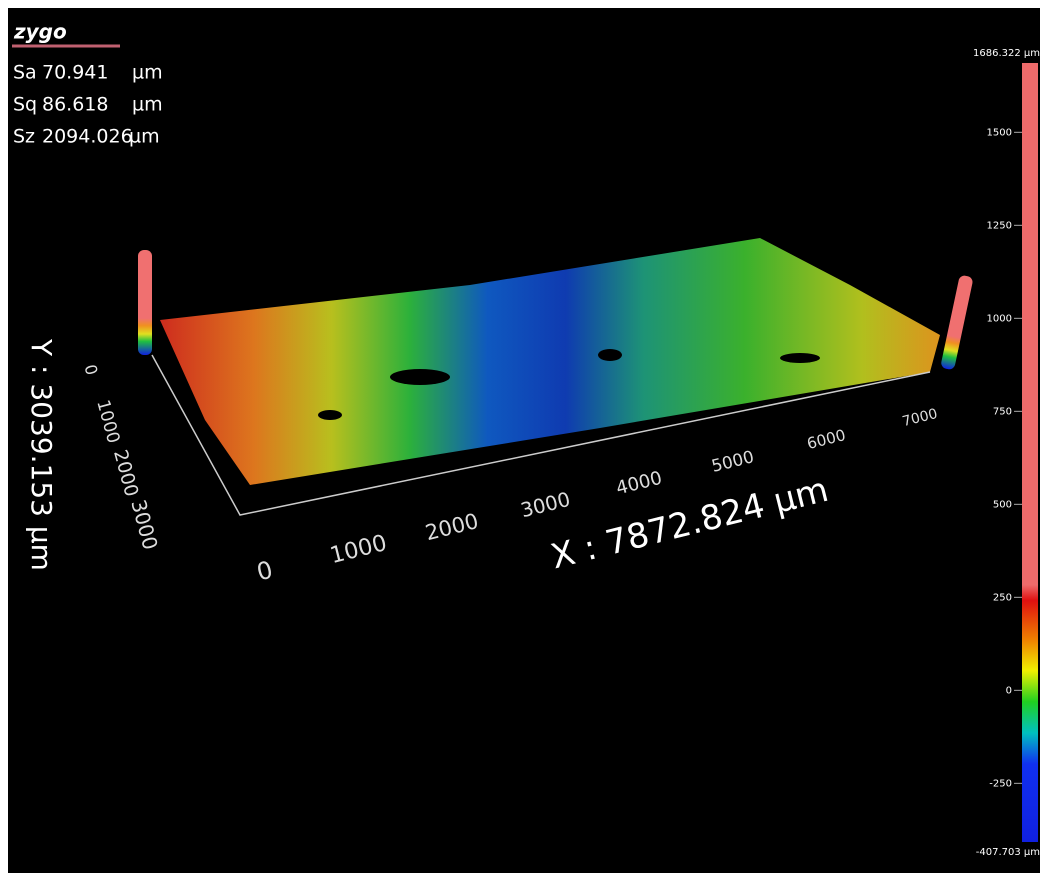 The height and width of the screenshot is (873, 1040). What do you see at coordinates (24, 137) in the screenshot?
I see `stat-name: Sz` at bounding box center [24, 137].